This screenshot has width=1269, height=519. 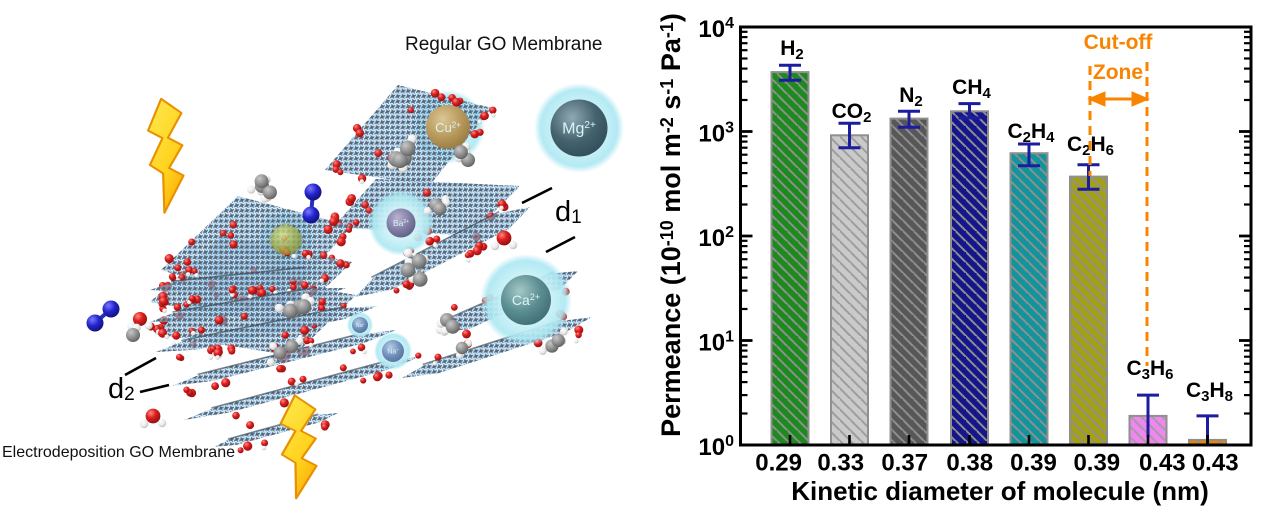 What do you see at coordinates (716, 447) in the screenshot?
I see `svg-text: 10⁰` at bounding box center [716, 447].